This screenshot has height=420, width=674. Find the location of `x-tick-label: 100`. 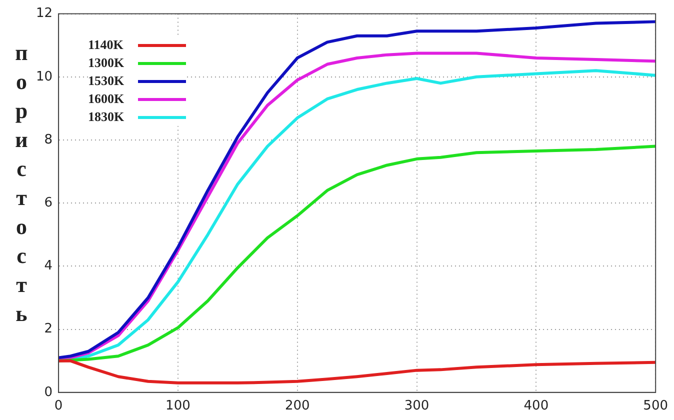

x-tick-label: 100 is located at coordinates (178, 406).